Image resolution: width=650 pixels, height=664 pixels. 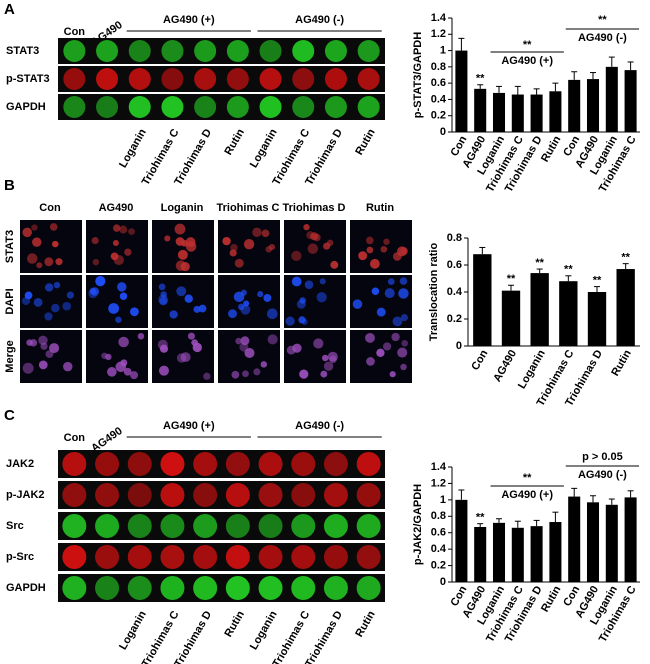 What do you see at coordinates (182, 208) in the screenshot?
I see `column-label: Loganin` at bounding box center [182, 208].